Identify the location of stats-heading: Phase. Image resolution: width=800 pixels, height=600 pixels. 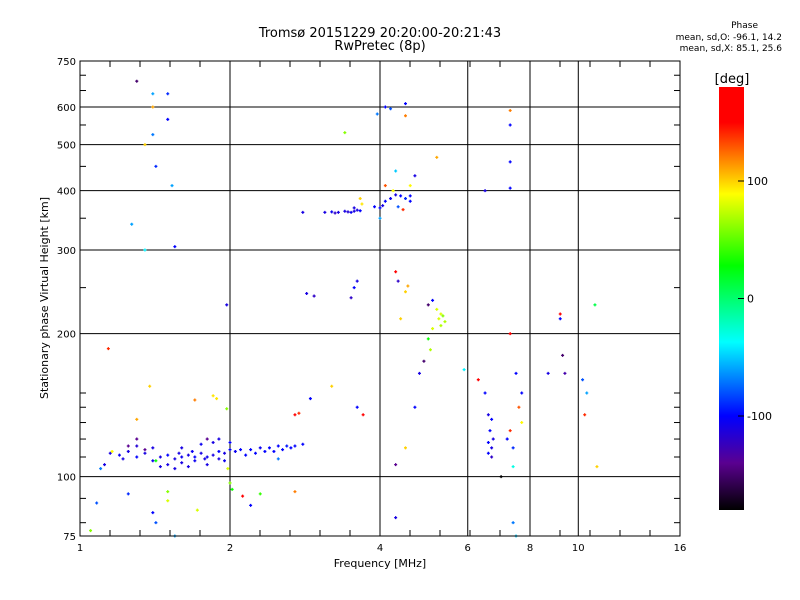
(744, 26).